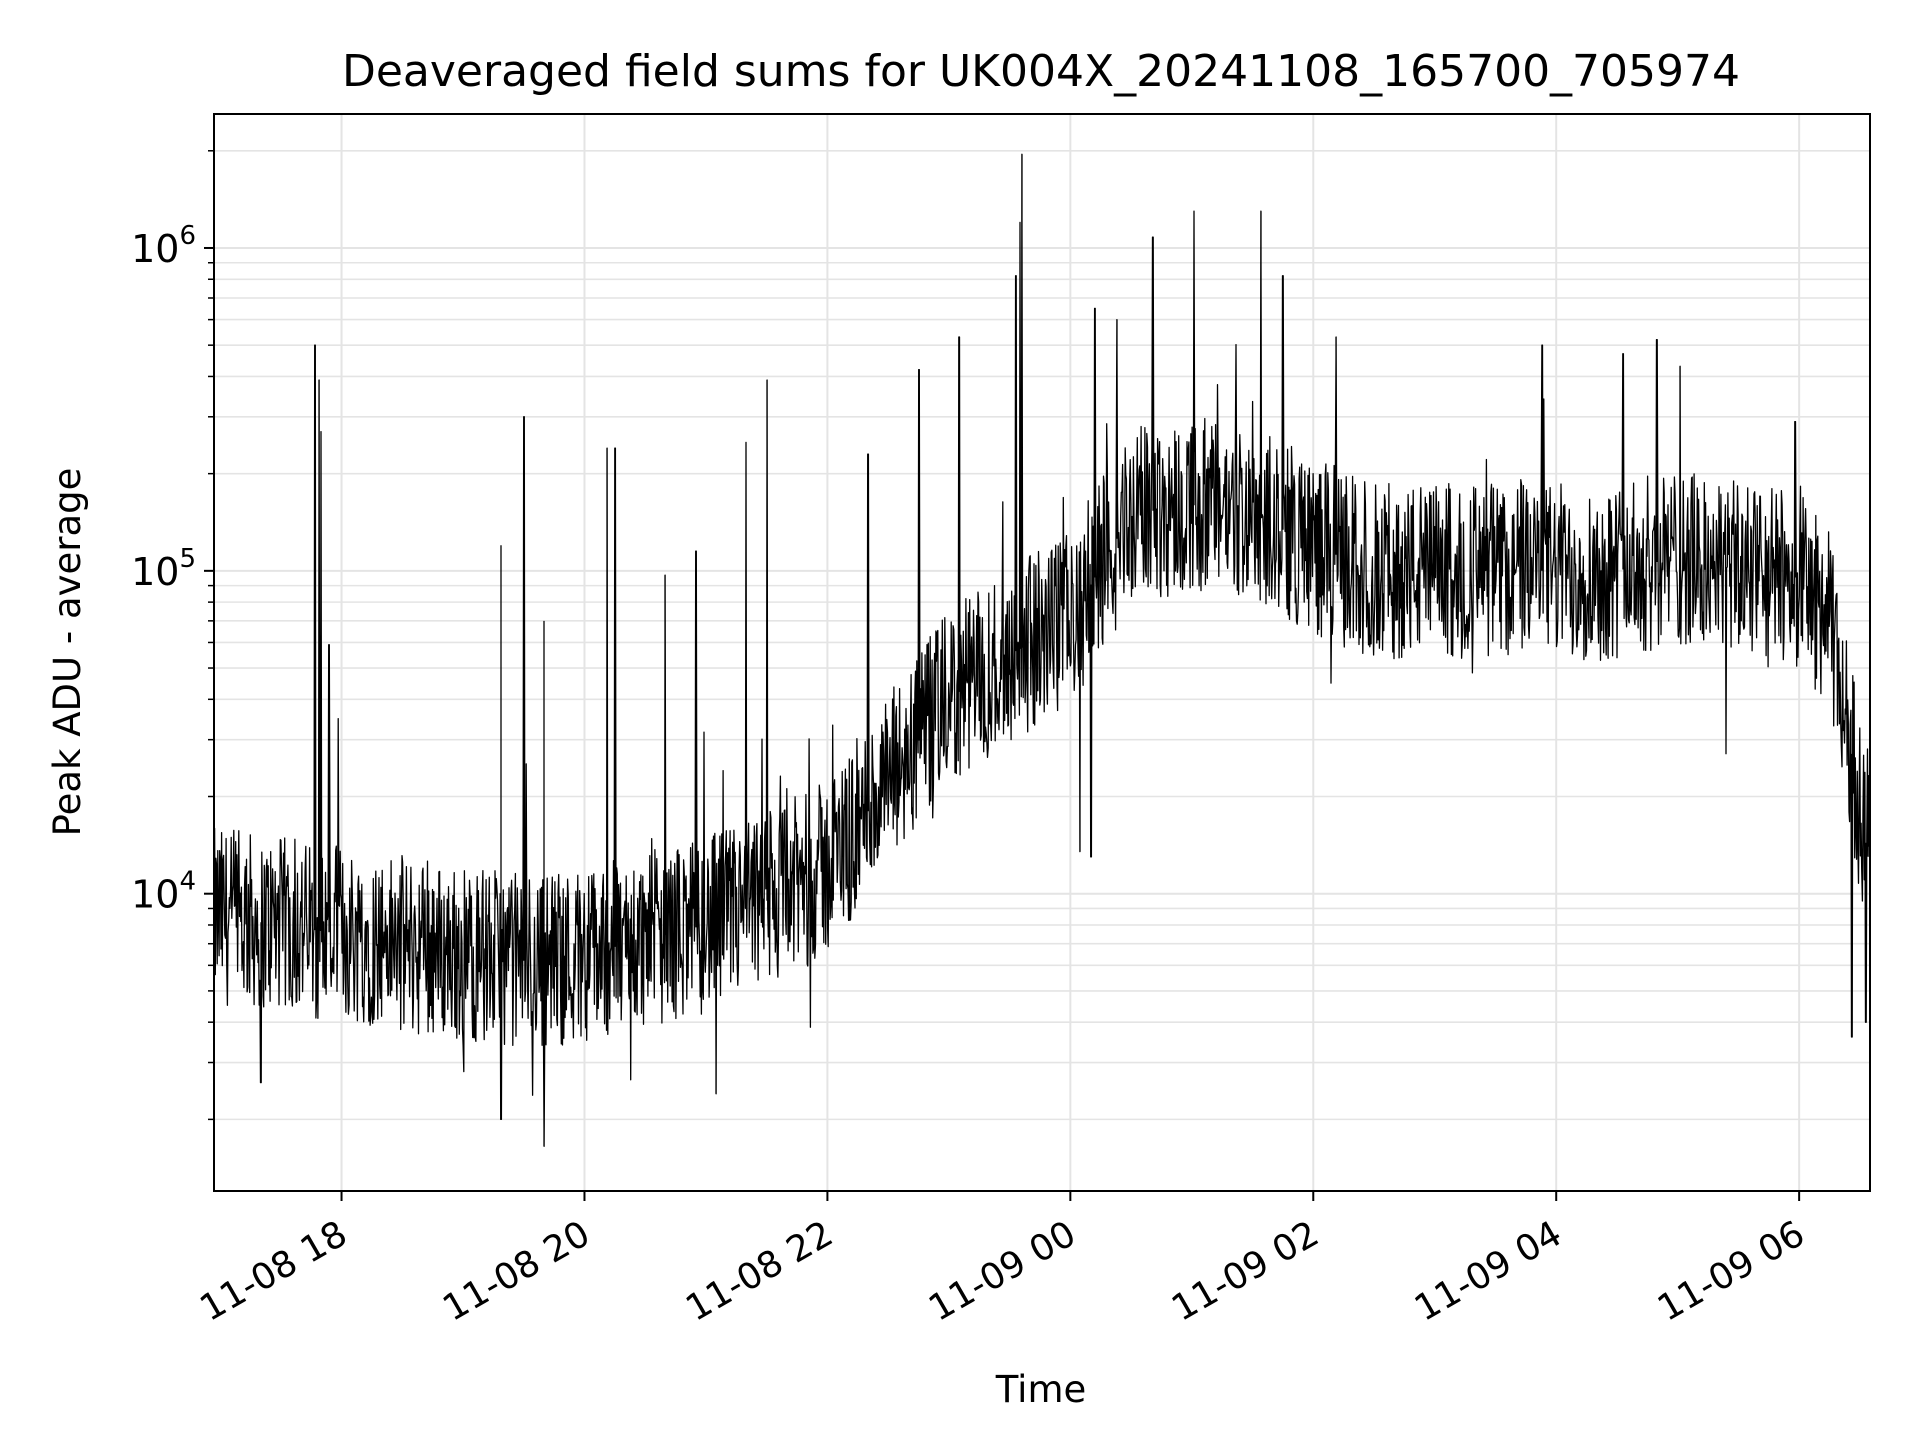 The height and width of the screenshot is (1440, 1920). Describe the element at coordinates (67, 652) in the screenshot. I see `y-axis-label: Peak ADU - average` at that location.